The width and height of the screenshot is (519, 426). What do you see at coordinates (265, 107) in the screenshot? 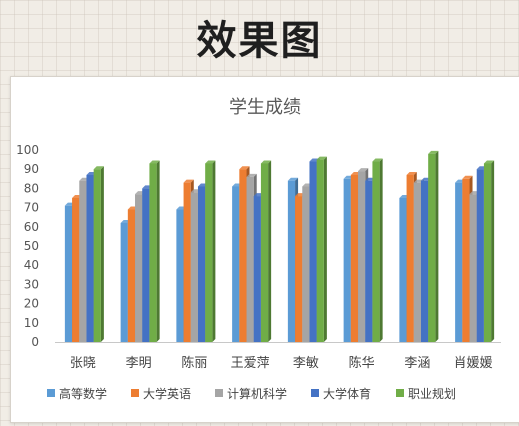
I see `chart-title: 学生成绩` at bounding box center [265, 107].